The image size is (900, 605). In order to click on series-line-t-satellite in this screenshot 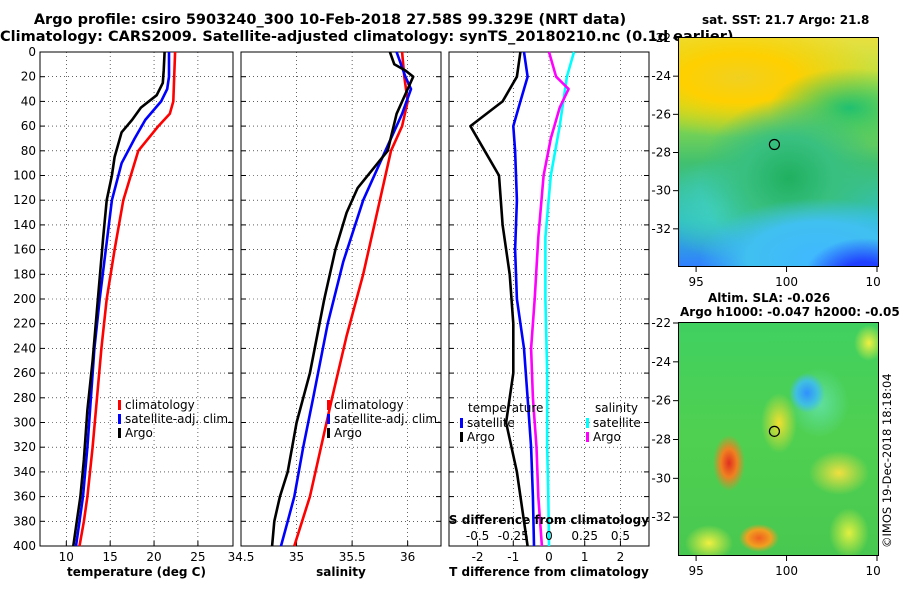, I will do `click(523, 299)`.